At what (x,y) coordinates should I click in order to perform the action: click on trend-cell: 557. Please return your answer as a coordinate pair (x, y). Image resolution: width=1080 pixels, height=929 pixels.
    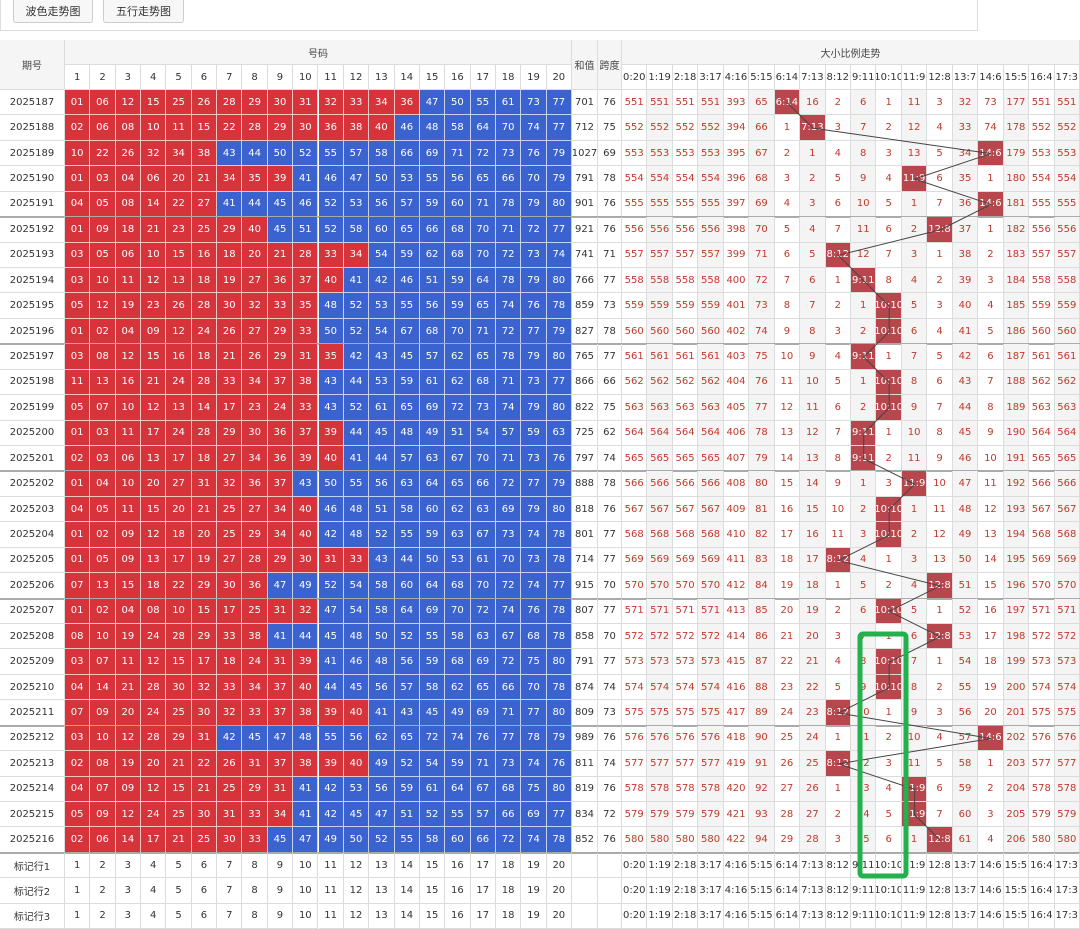
    Looking at the image, I should click on (711, 255).